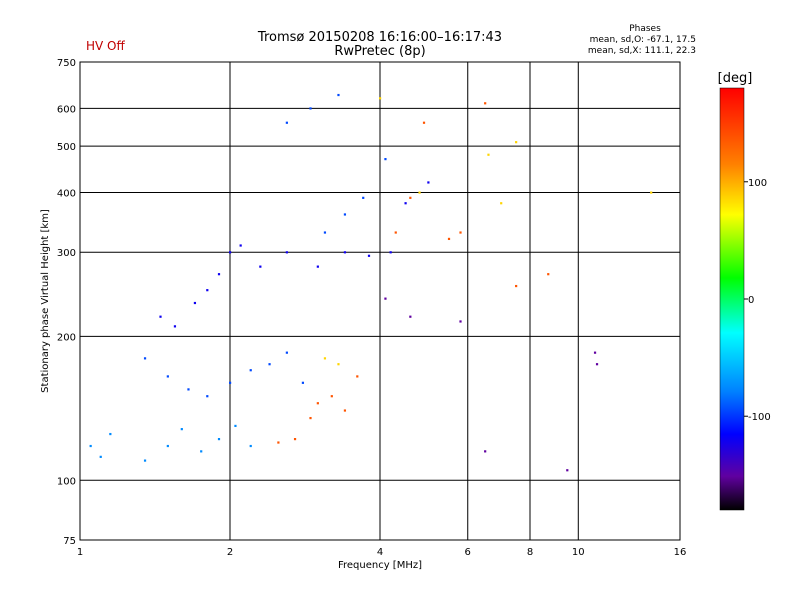 This screenshot has height=600, width=800. What do you see at coordinates (66, 253) in the screenshot?
I see `y-tick-label: 300` at bounding box center [66, 253].